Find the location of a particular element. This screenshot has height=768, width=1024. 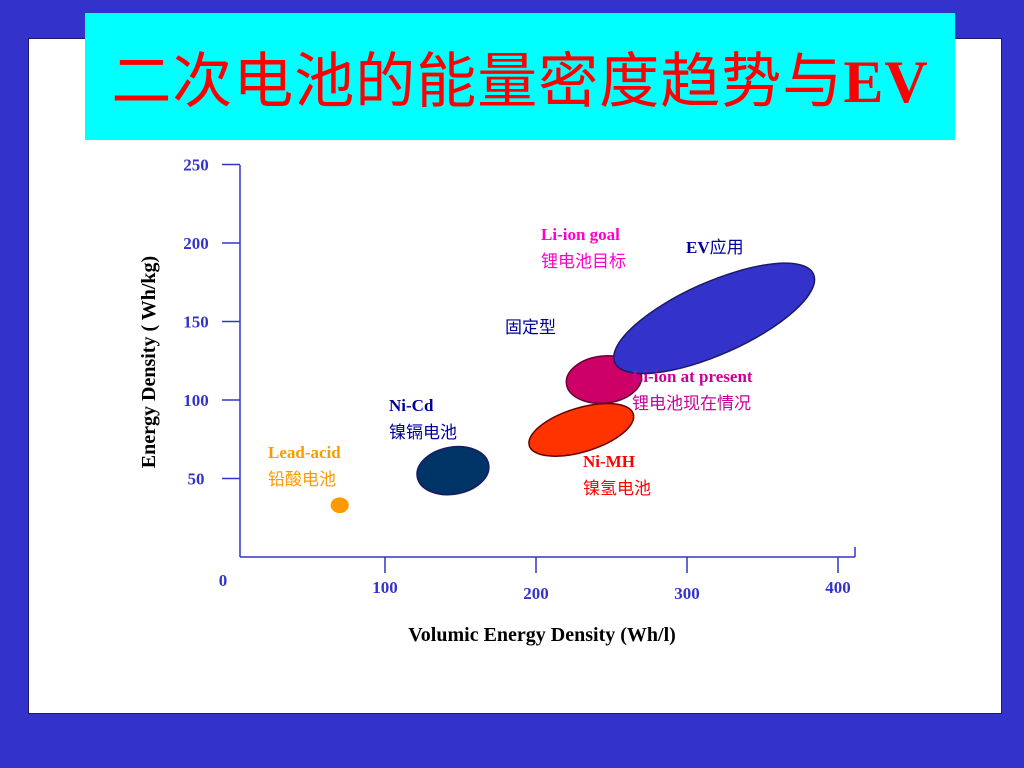

y-axis-title: Energy Density ( Wh/kg) is located at coordinates (149, 362).